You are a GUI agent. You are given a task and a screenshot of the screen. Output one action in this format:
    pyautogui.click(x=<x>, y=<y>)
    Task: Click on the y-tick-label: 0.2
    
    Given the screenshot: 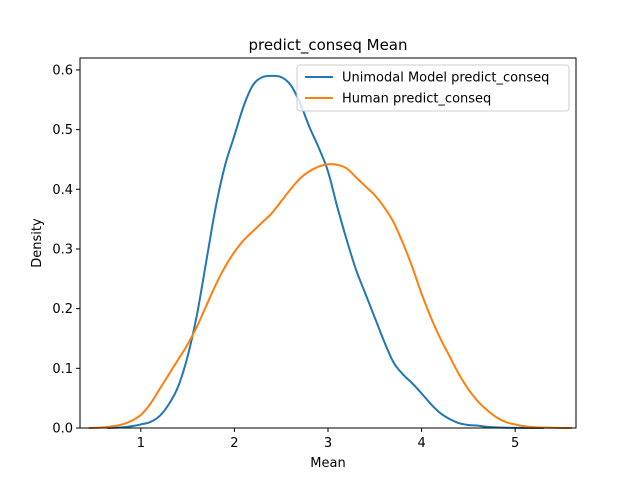 What is the action you would take?
    pyautogui.click(x=62, y=309)
    